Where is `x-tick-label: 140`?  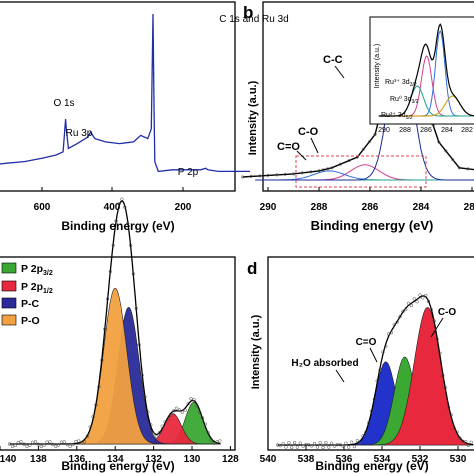
x-tick-label: 140 is located at coordinates (8, 459).